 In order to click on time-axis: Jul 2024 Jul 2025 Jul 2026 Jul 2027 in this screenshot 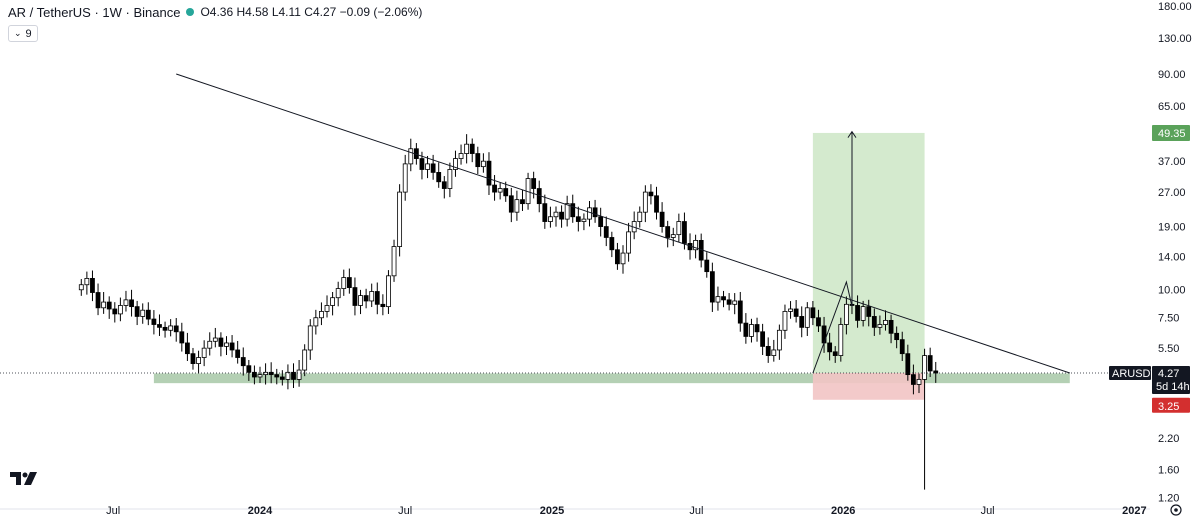, I will do `click(591, 510)`.